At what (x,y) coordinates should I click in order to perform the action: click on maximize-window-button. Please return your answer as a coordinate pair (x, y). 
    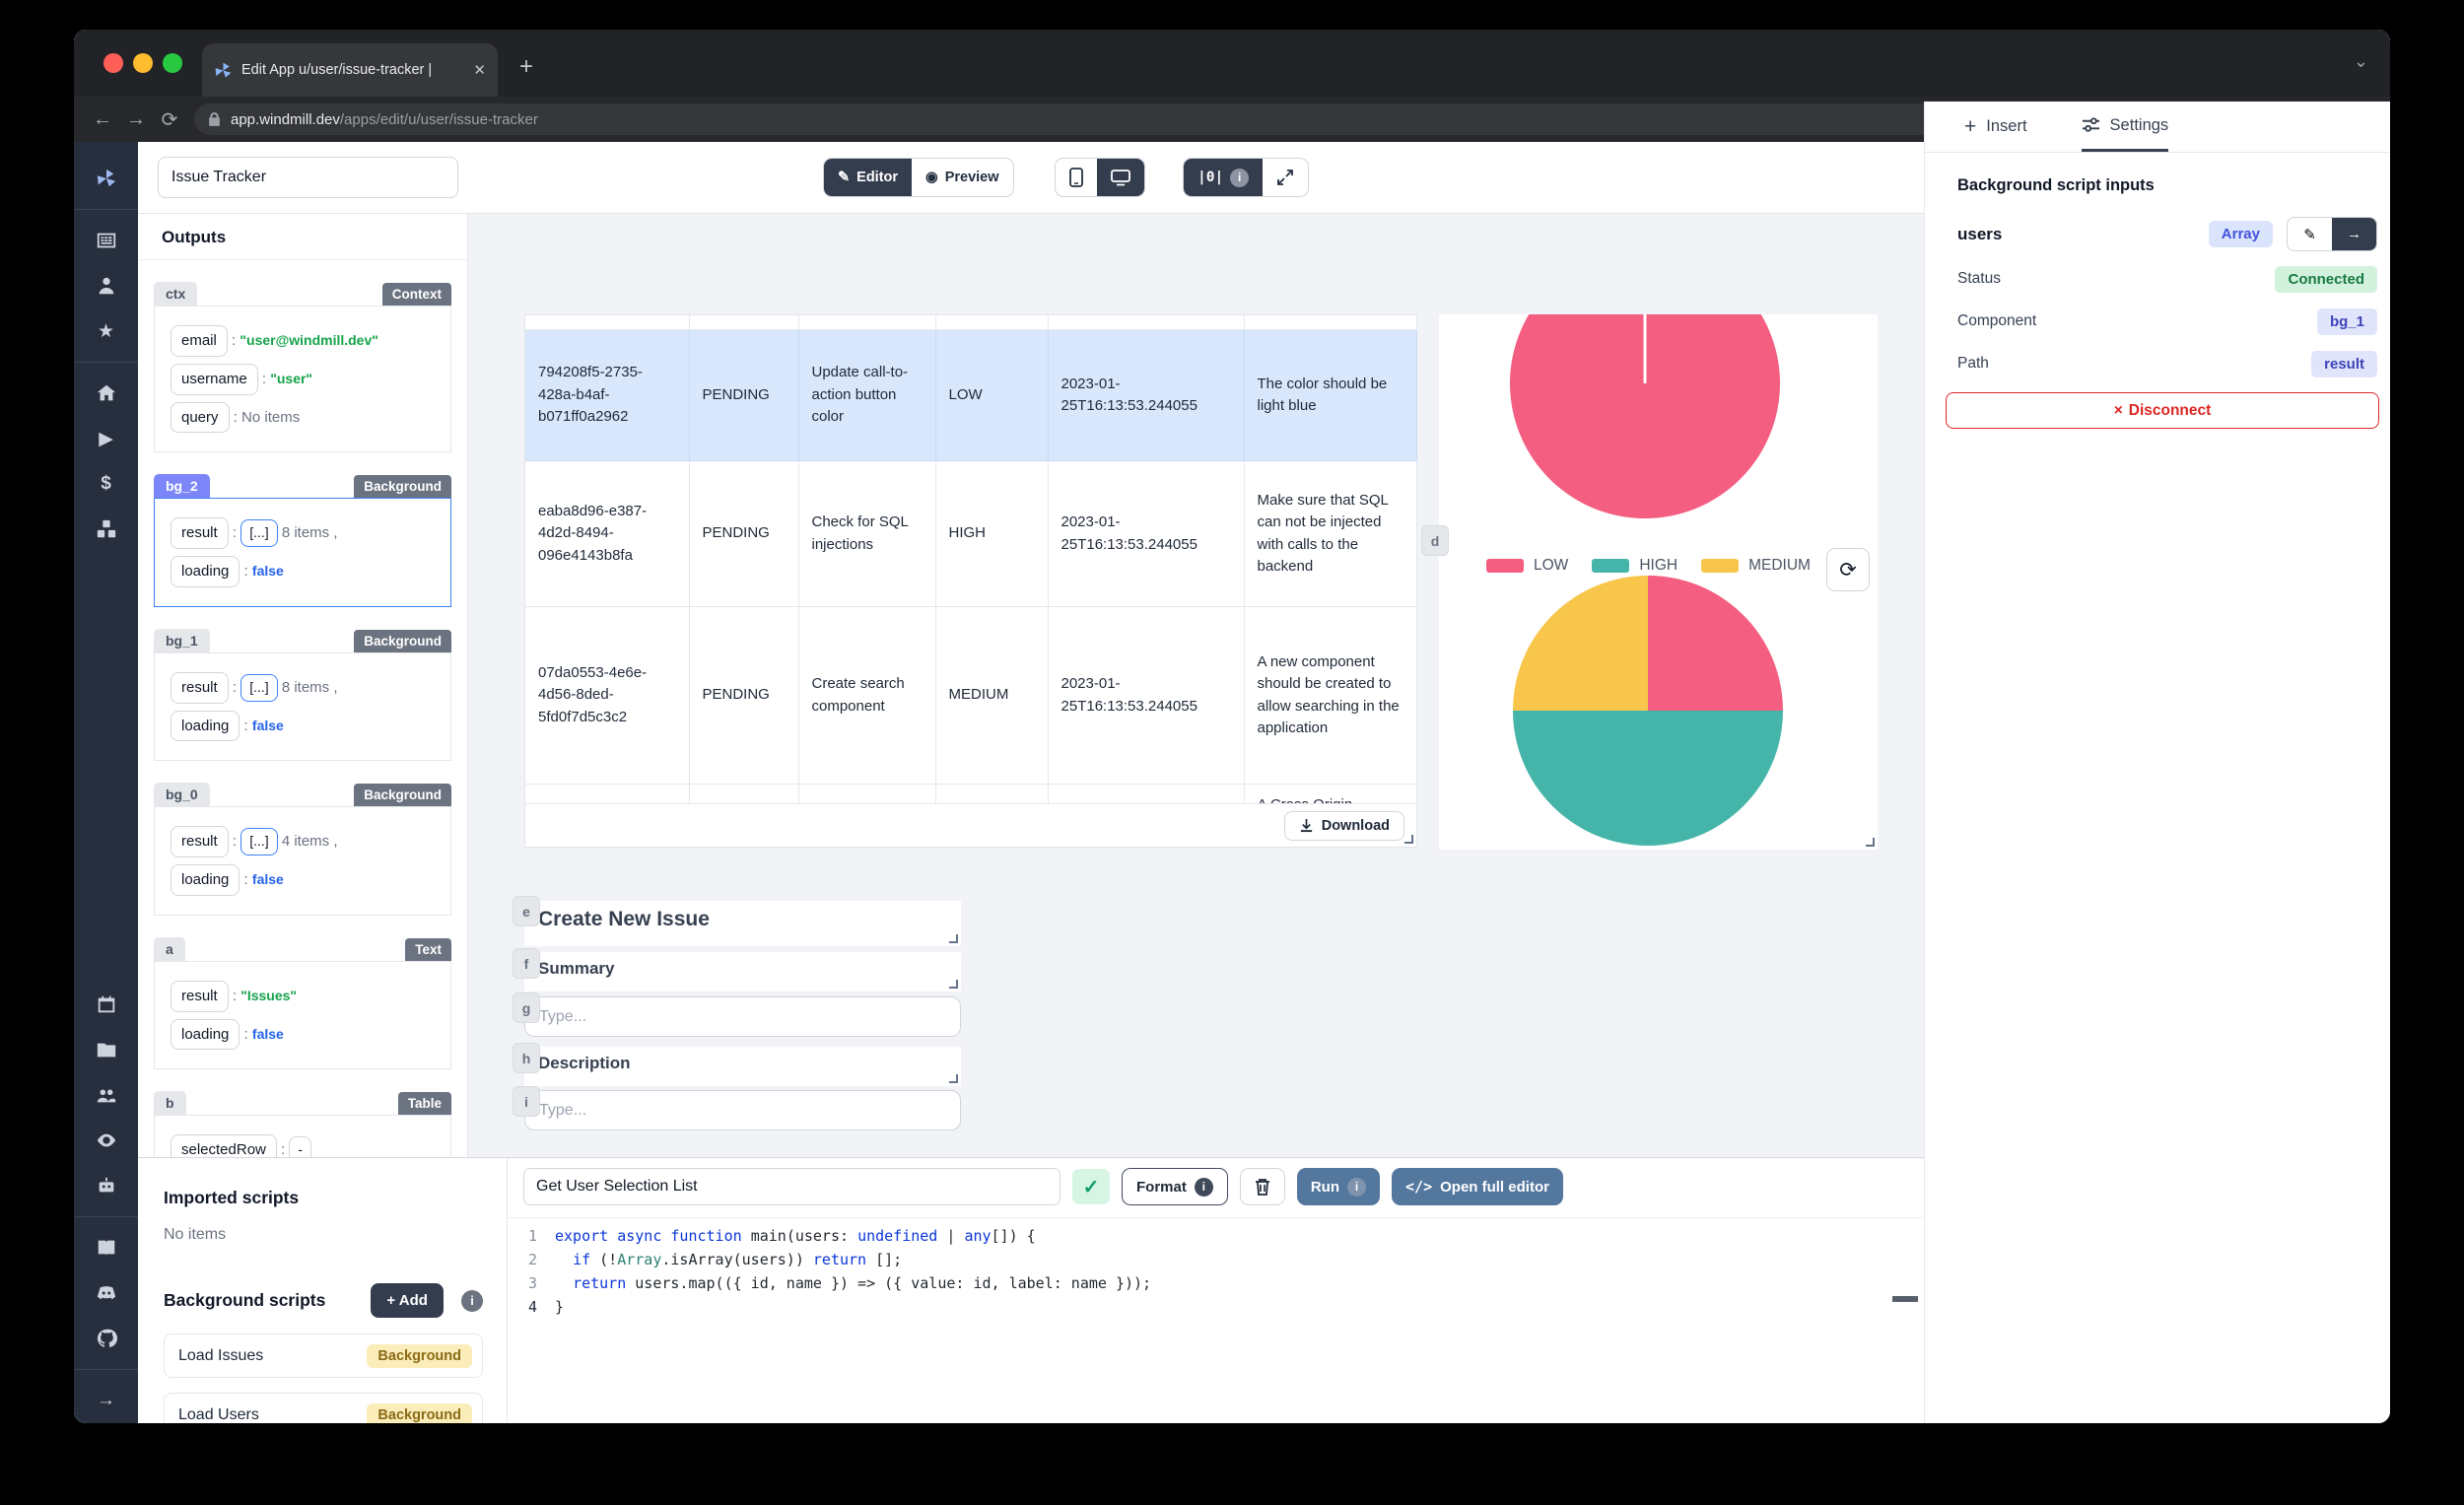
    Looking at the image, I should click on (172, 63).